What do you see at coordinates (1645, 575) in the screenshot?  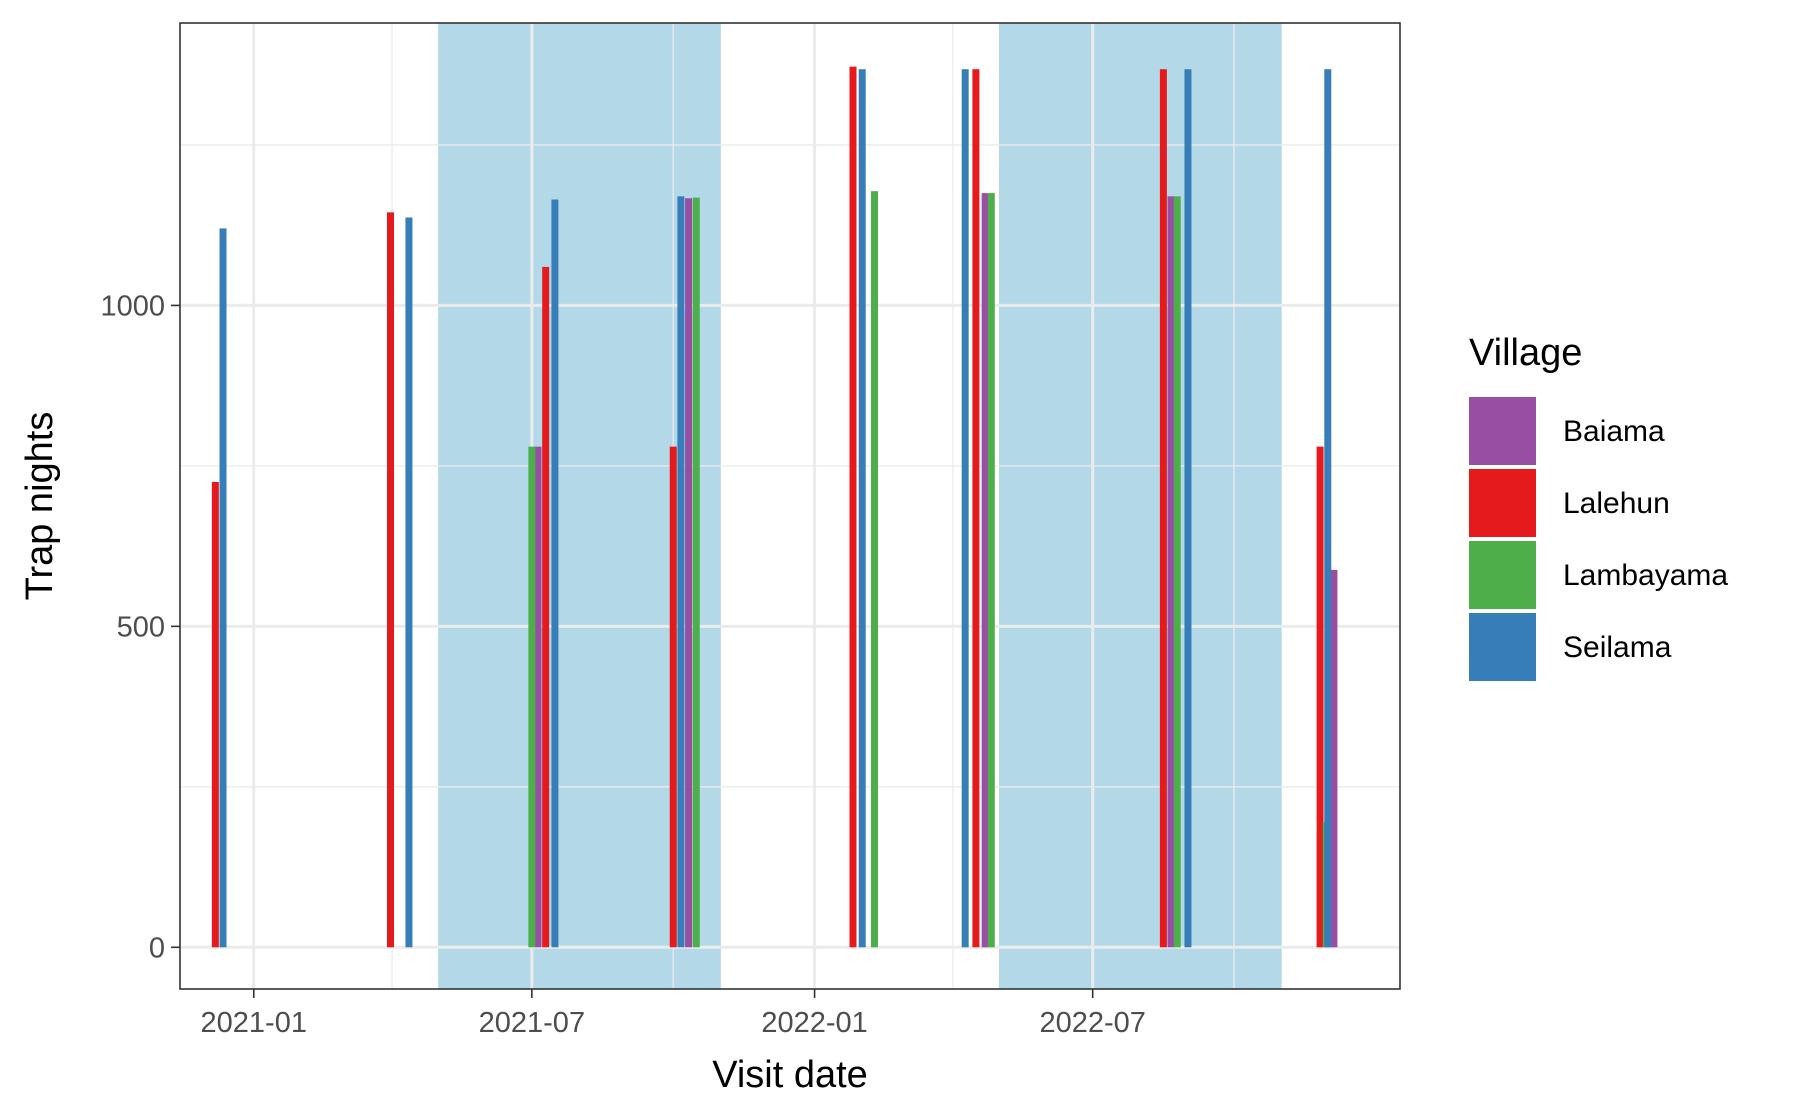 I see `legend-label-lambayama: Lambayama` at bounding box center [1645, 575].